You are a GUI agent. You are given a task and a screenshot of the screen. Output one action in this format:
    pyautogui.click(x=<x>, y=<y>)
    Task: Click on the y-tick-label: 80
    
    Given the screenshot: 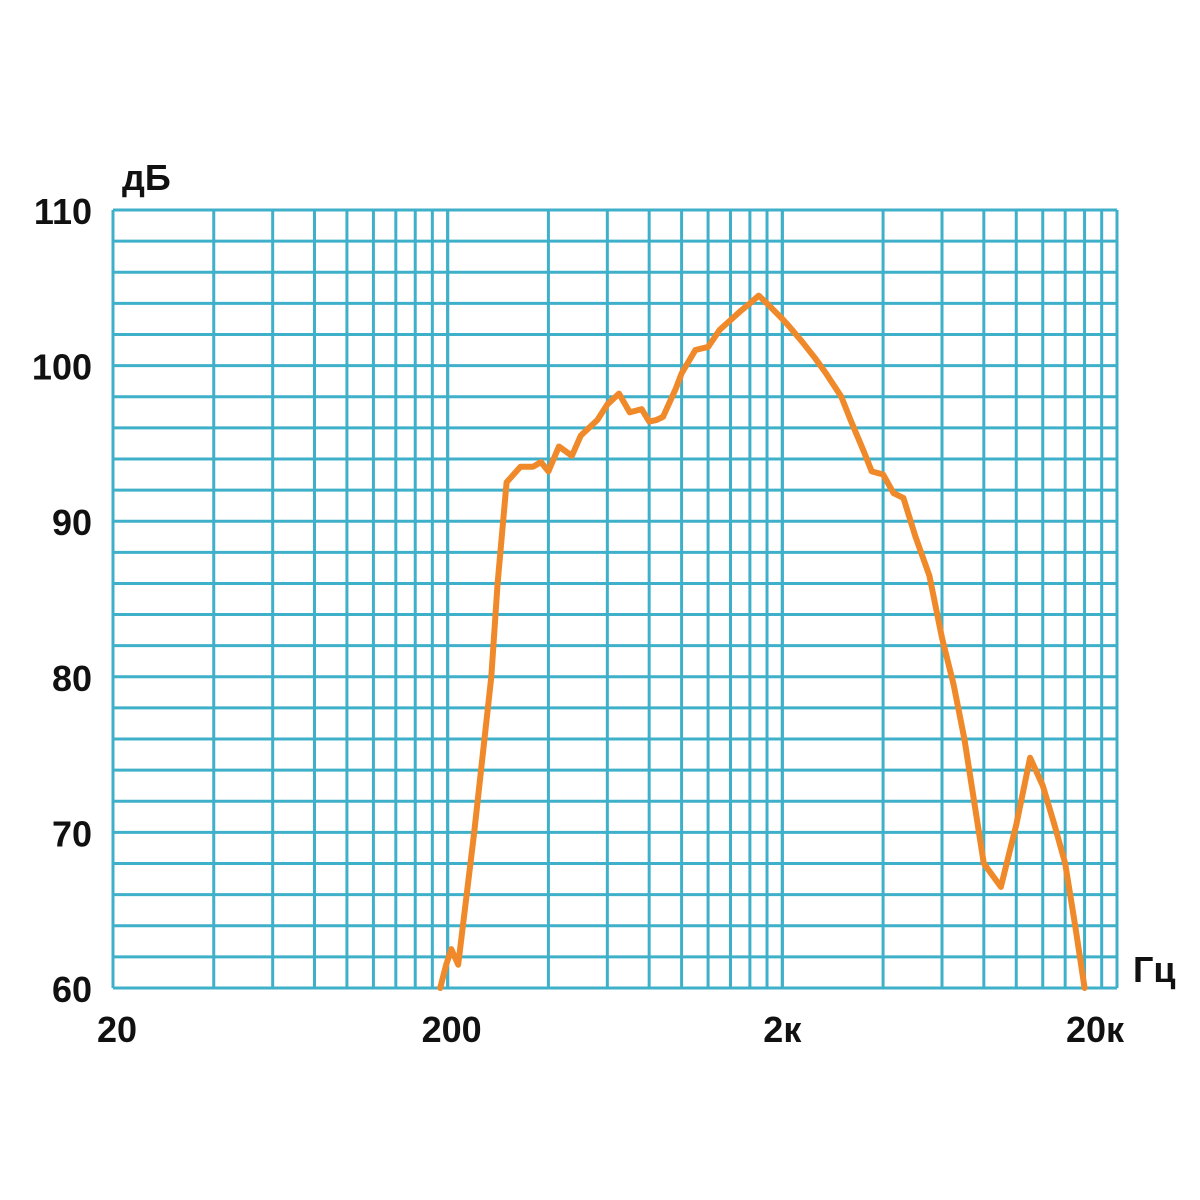 What is the action you would take?
    pyautogui.click(x=72, y=678)
    